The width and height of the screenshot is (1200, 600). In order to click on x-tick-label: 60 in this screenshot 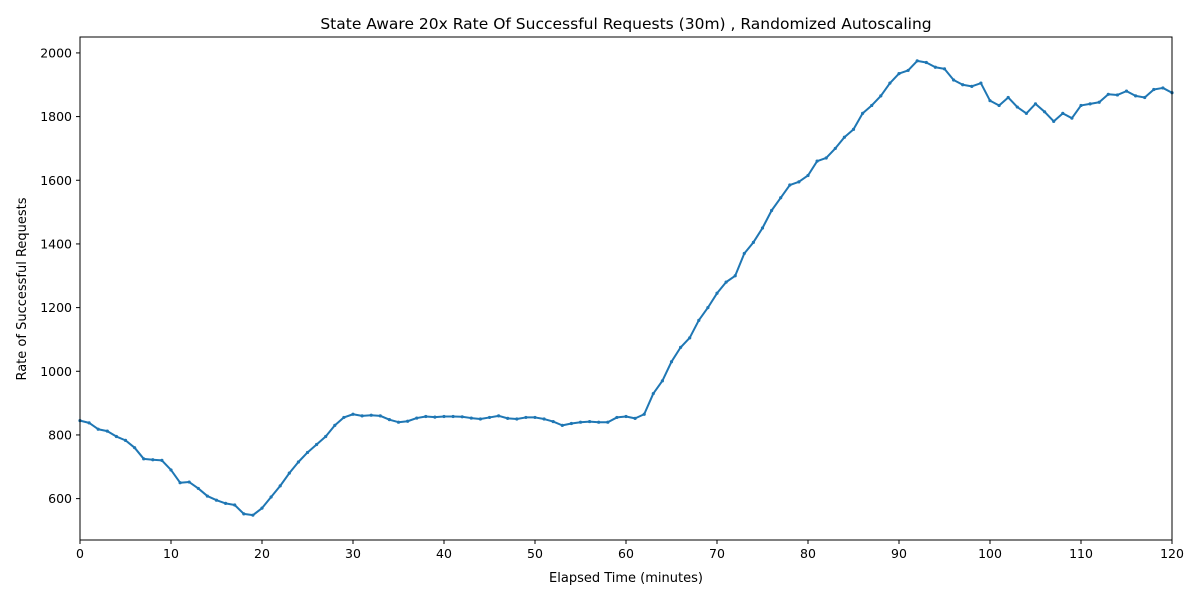, I will do `click(626, 553)`.